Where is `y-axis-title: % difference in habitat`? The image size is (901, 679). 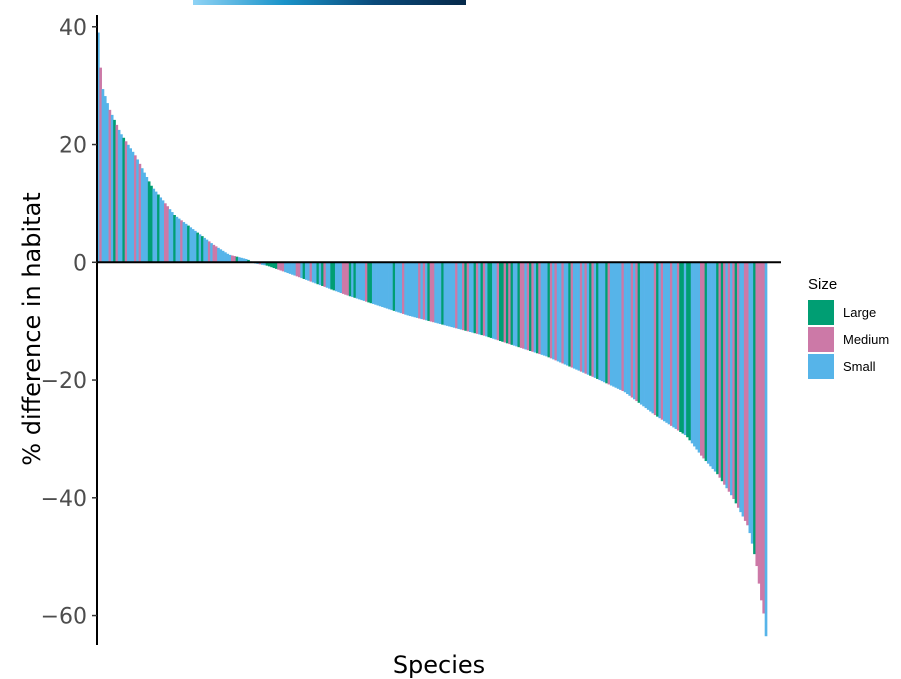 y-axis-title: % difference in habitat is located at coordinates (32, 328).